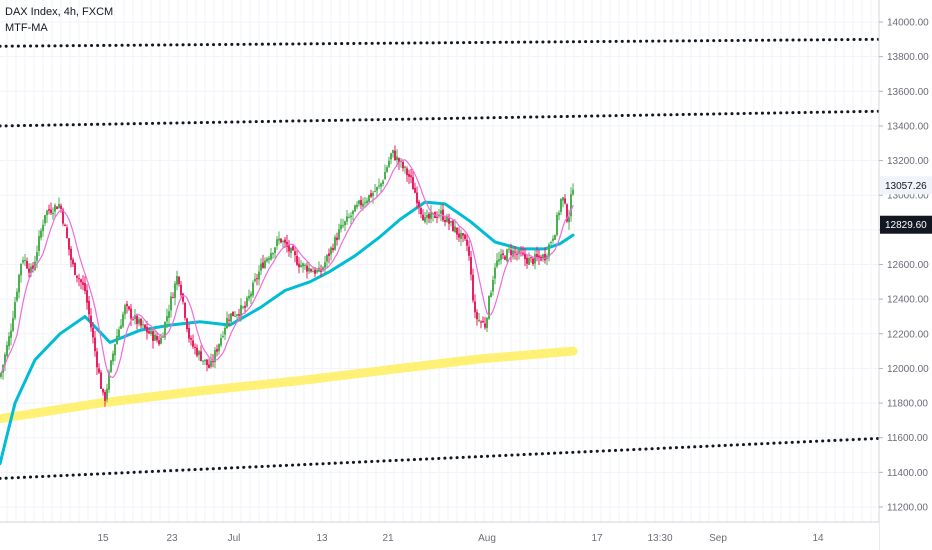 This screenshot has height=550, width=932. I want to click on price-tick-label: 13600.00, so click(908, 92).